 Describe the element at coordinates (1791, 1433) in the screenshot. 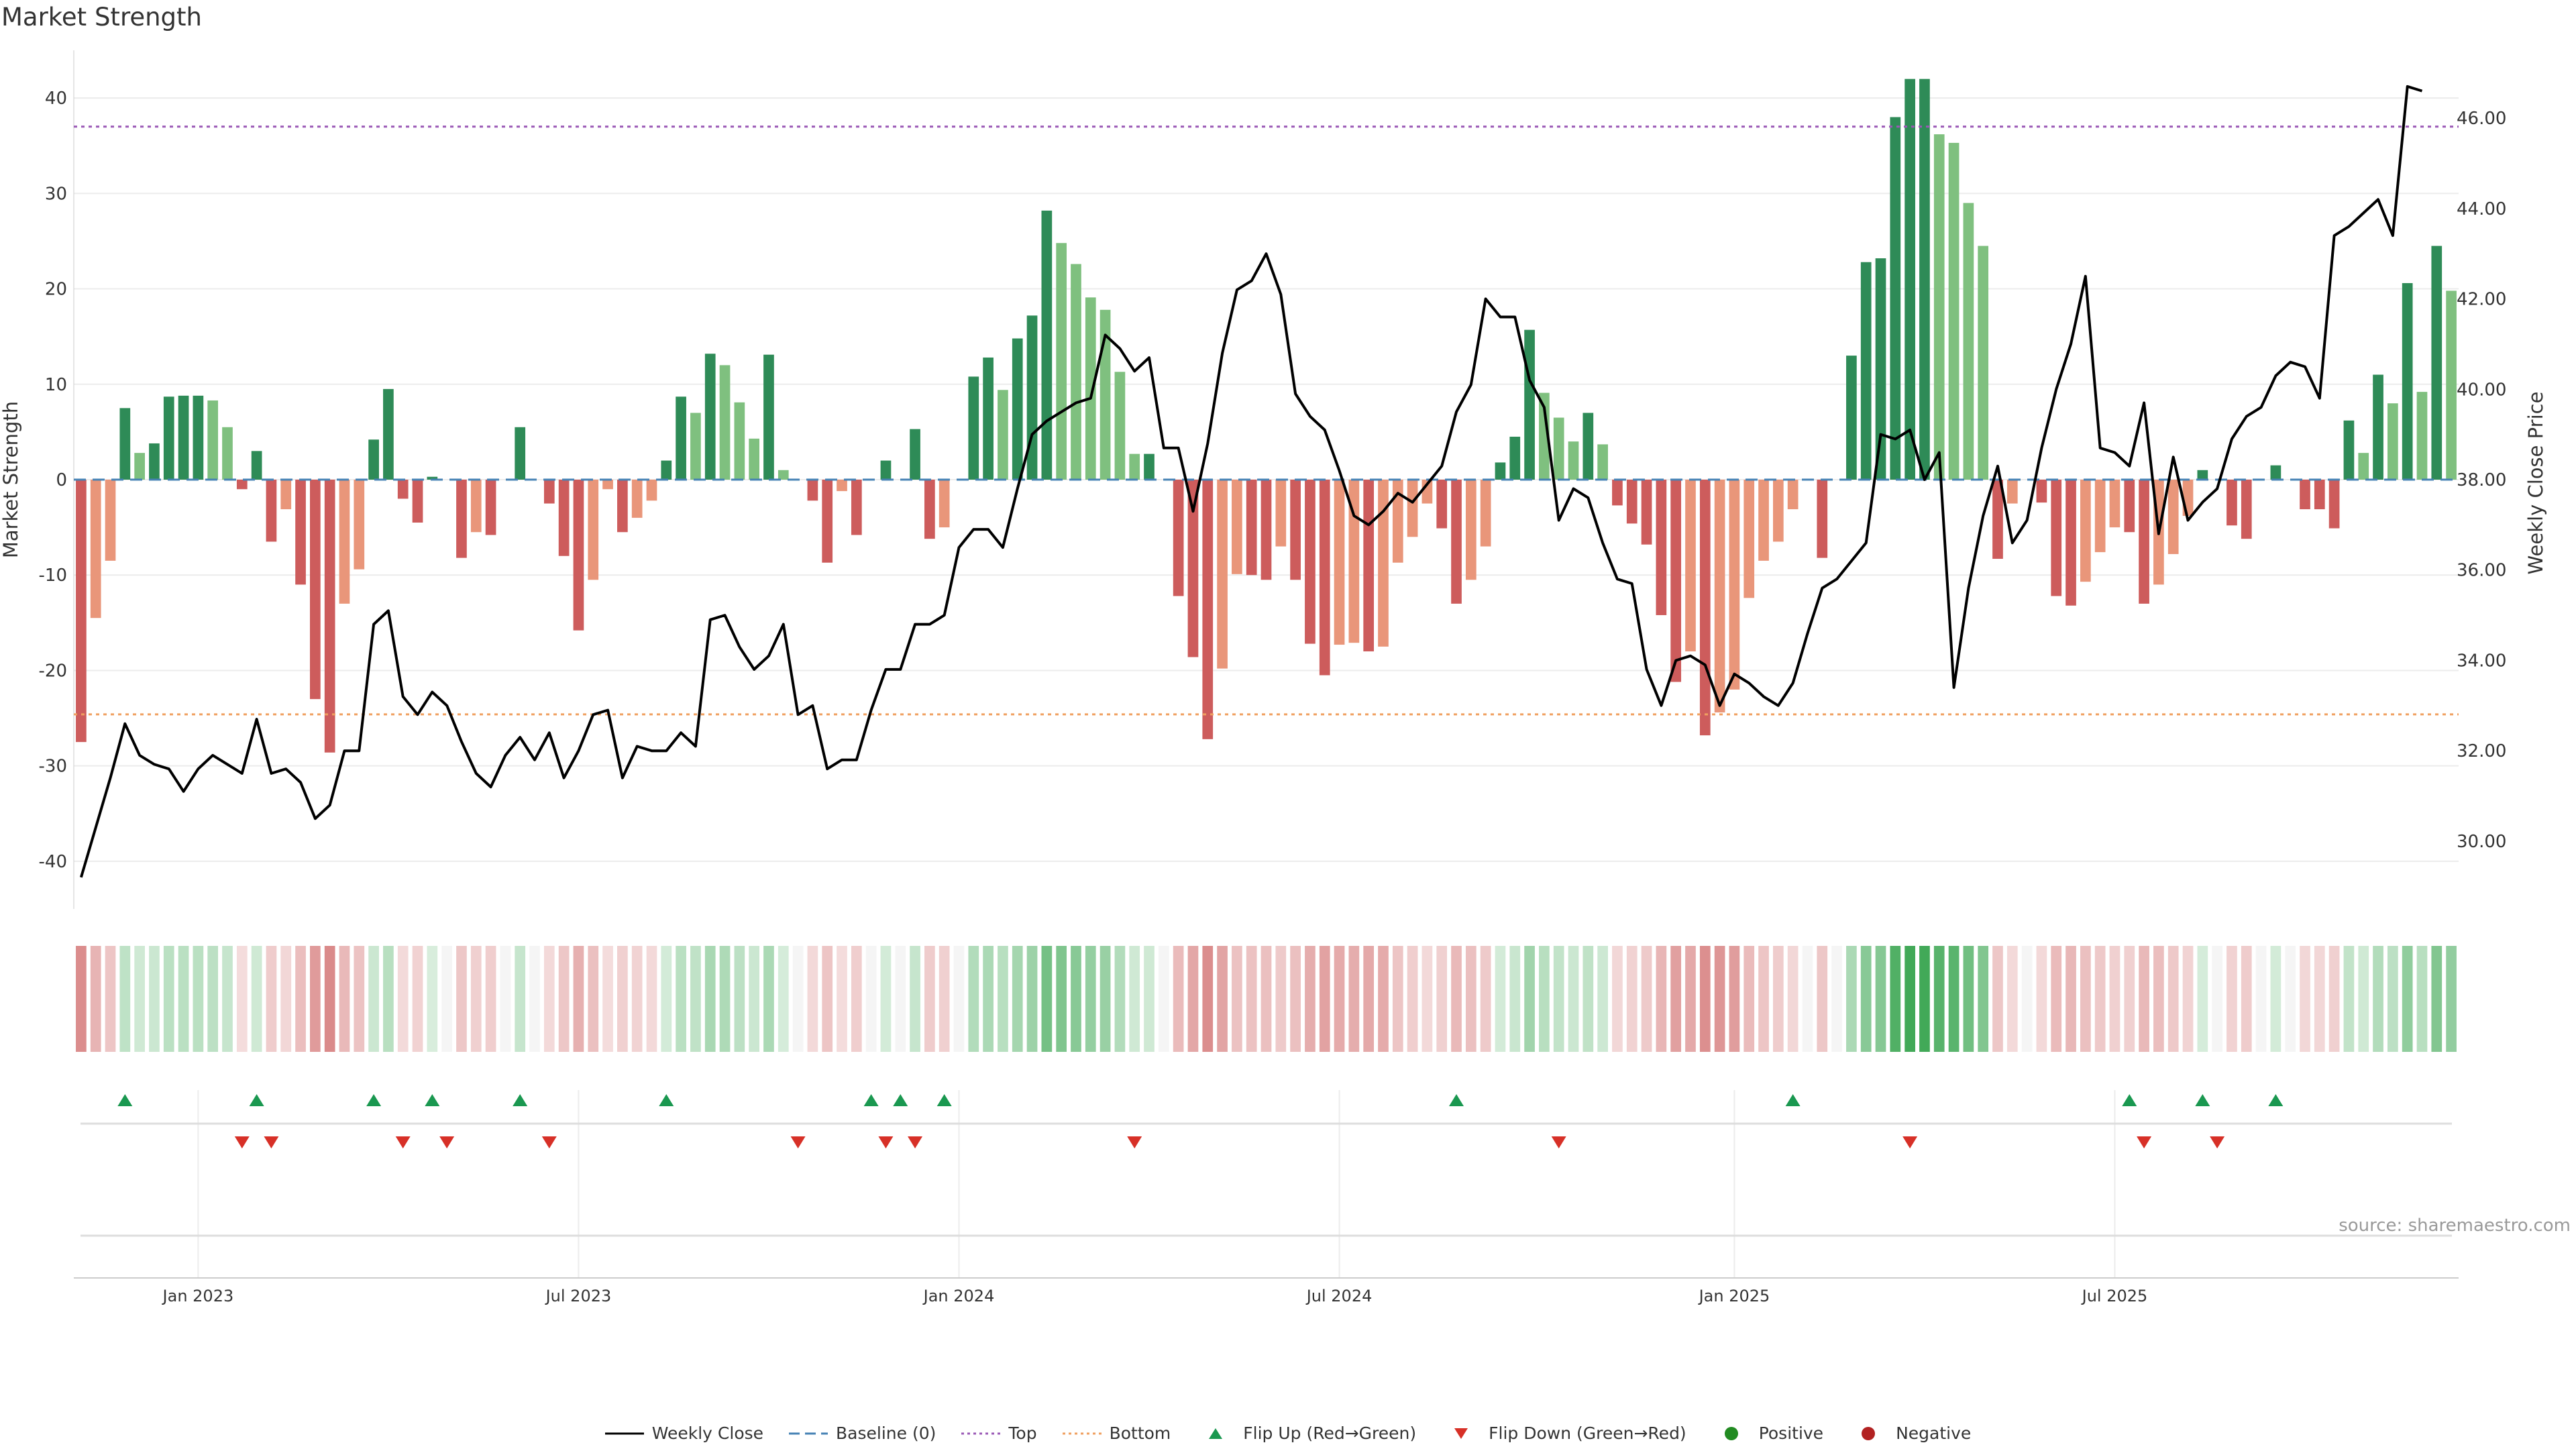

I see `legend-label: Positive` at that location.